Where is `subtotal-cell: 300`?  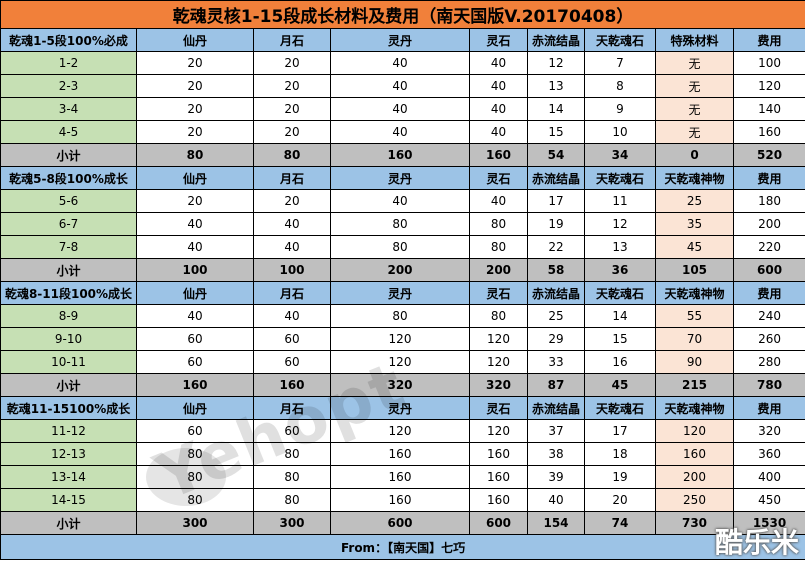 subtotal-cell: 300 is located at coordinates (195, 523).